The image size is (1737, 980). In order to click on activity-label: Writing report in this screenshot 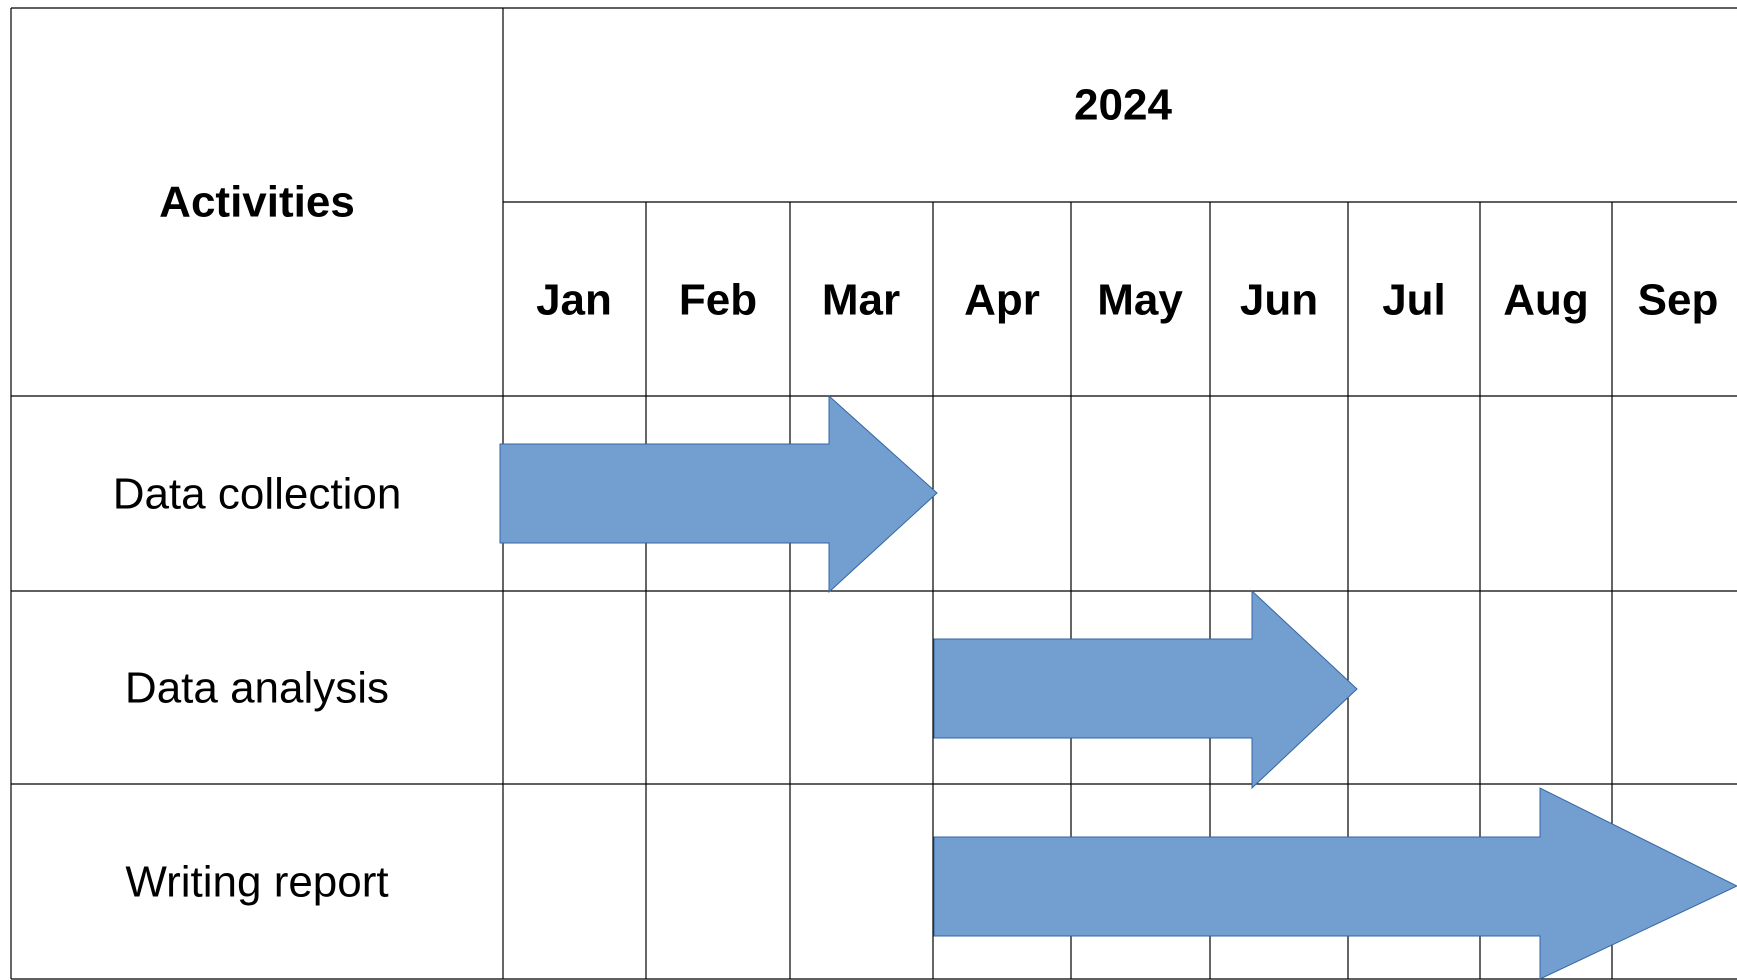, I will do `click(256, 882)`.